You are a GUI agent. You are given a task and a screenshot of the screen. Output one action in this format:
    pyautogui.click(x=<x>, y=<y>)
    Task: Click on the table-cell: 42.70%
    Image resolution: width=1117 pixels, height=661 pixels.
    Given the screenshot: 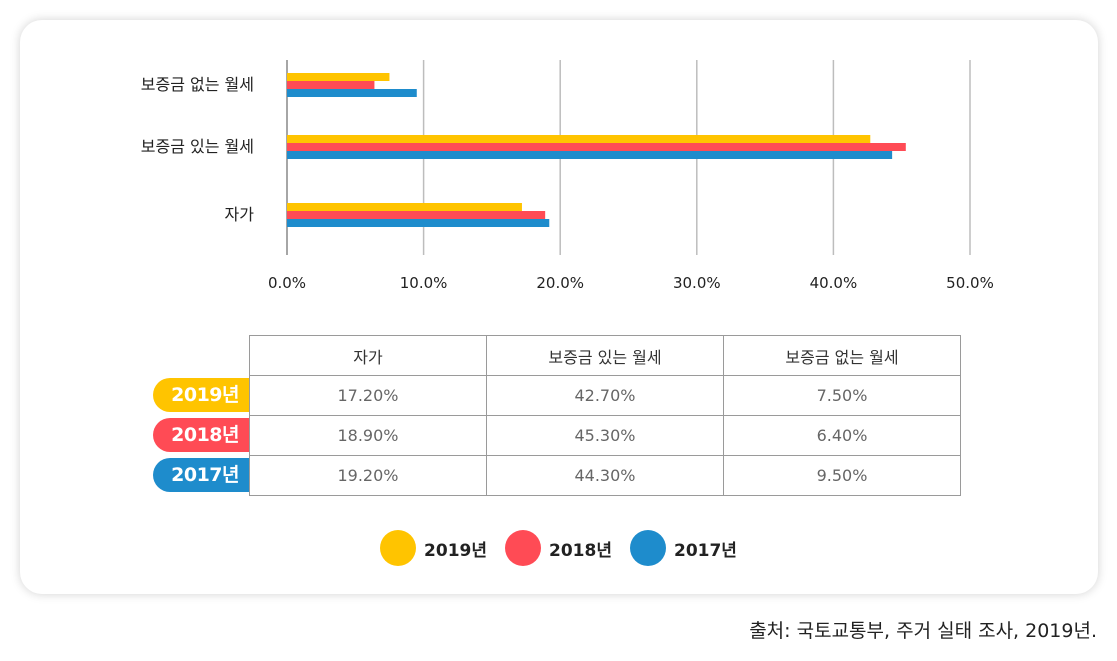 What is the action you would take?
    pyautogui.click(x=605, y=395)
    